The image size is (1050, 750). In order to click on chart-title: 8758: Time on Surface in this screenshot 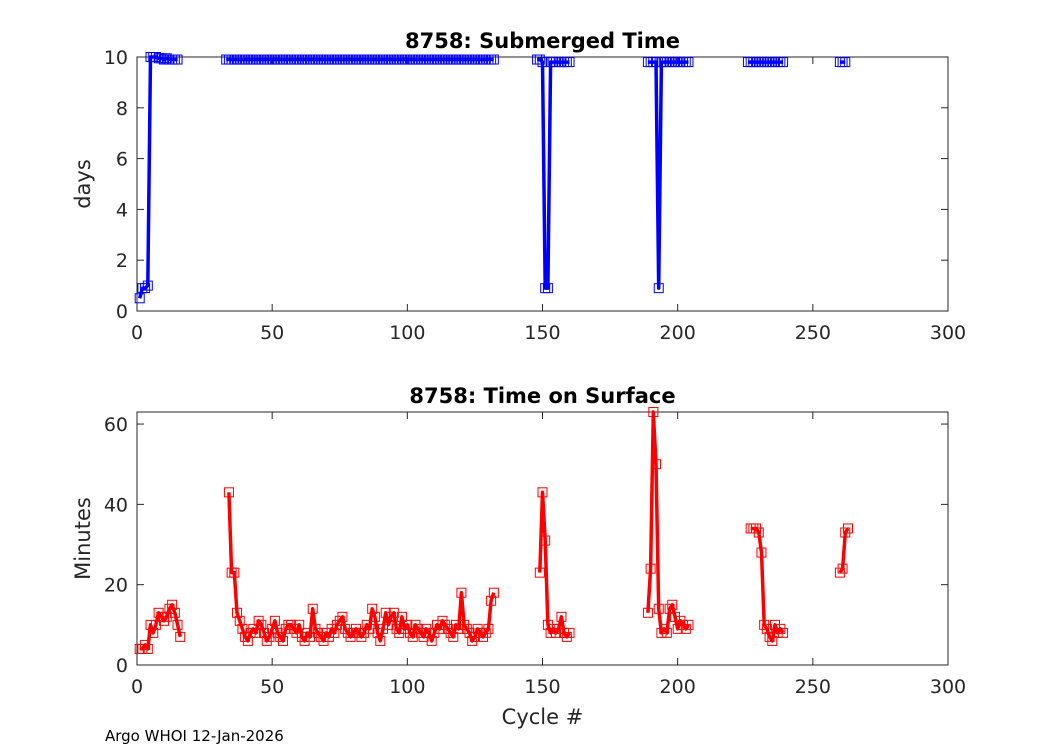, I will do `click(542, 396)`.